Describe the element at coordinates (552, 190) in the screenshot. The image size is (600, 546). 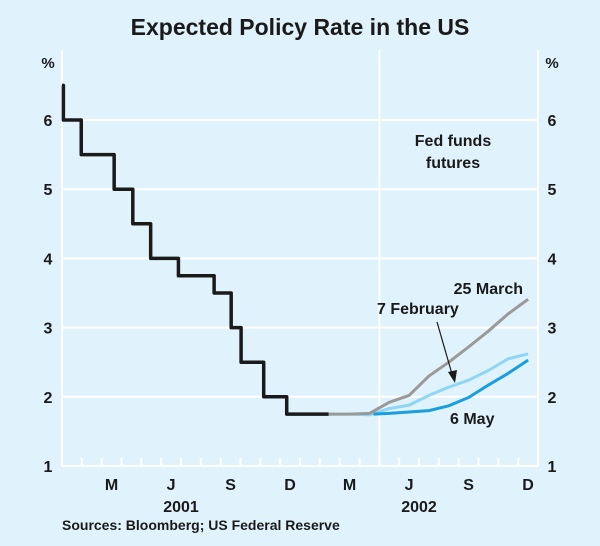
I see `y-tick-label-right: 5` at that location.